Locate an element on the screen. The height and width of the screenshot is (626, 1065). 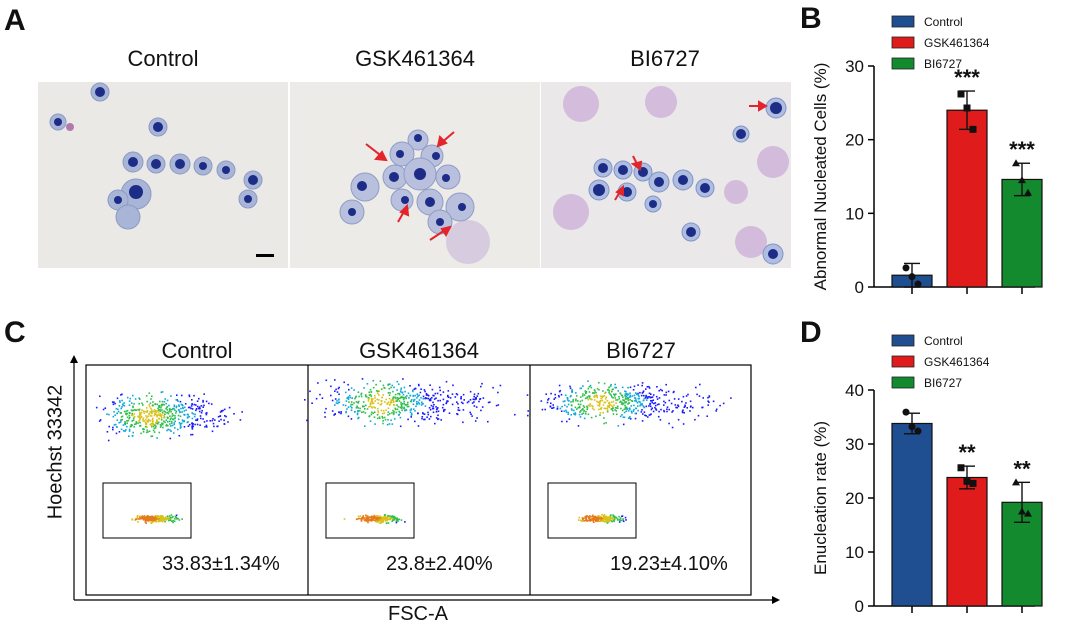
flow-title-bi: BI6727 is located at coordinates (641, 350).